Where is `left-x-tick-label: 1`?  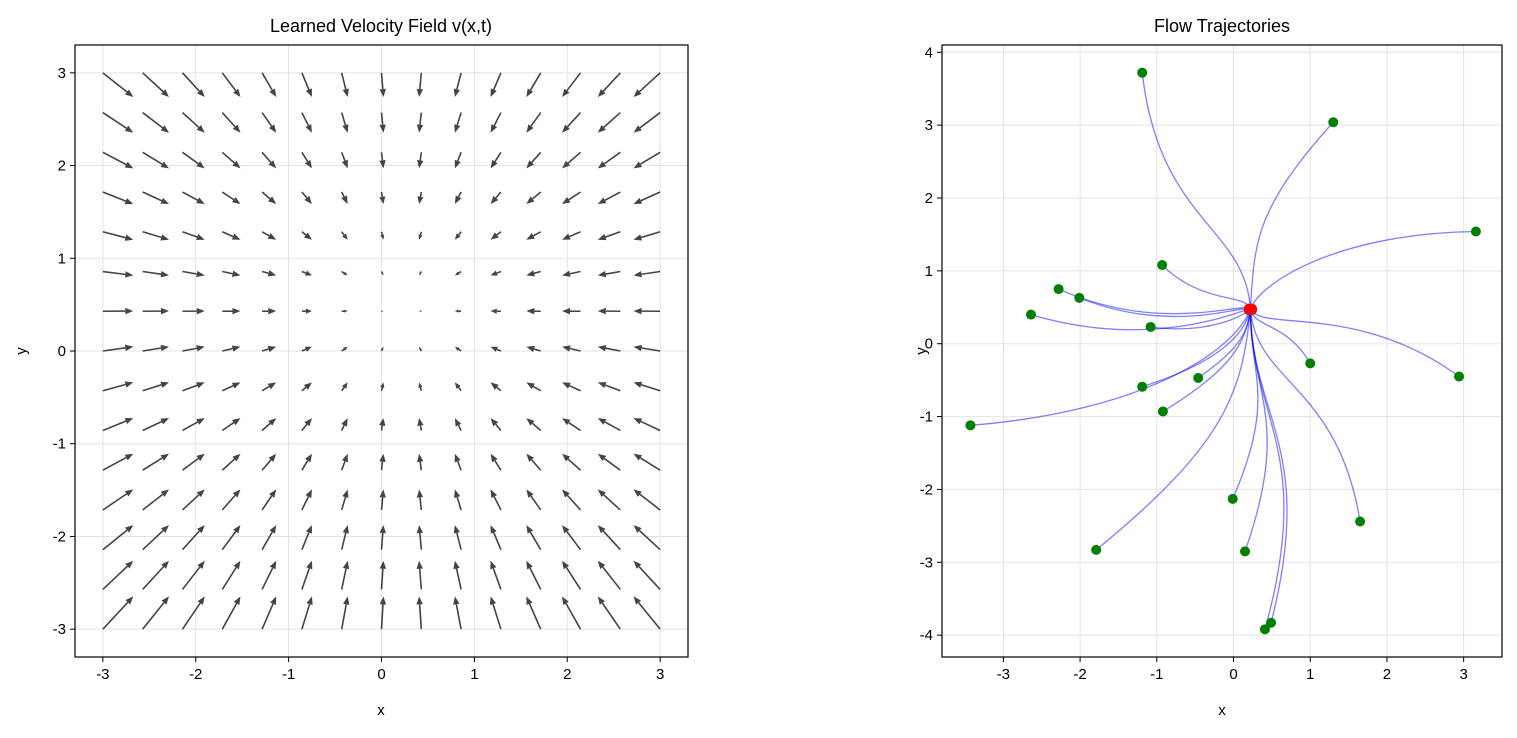 left-x-tick-label: 1 is located at coordinates (474, 674).